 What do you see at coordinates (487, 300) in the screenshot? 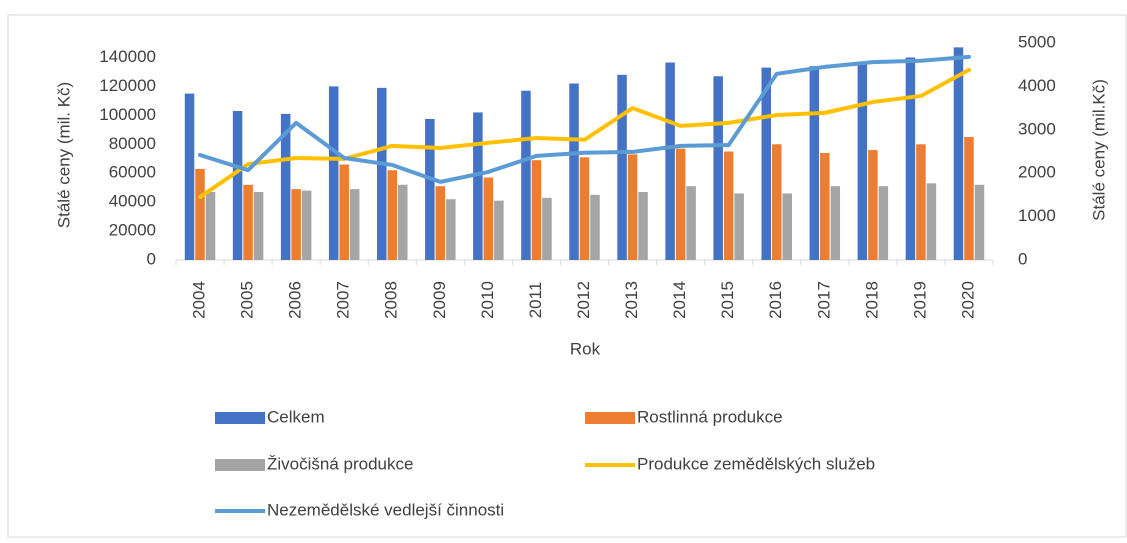
I see `x-tick-label: 2010` at bounding box center [487, 300].